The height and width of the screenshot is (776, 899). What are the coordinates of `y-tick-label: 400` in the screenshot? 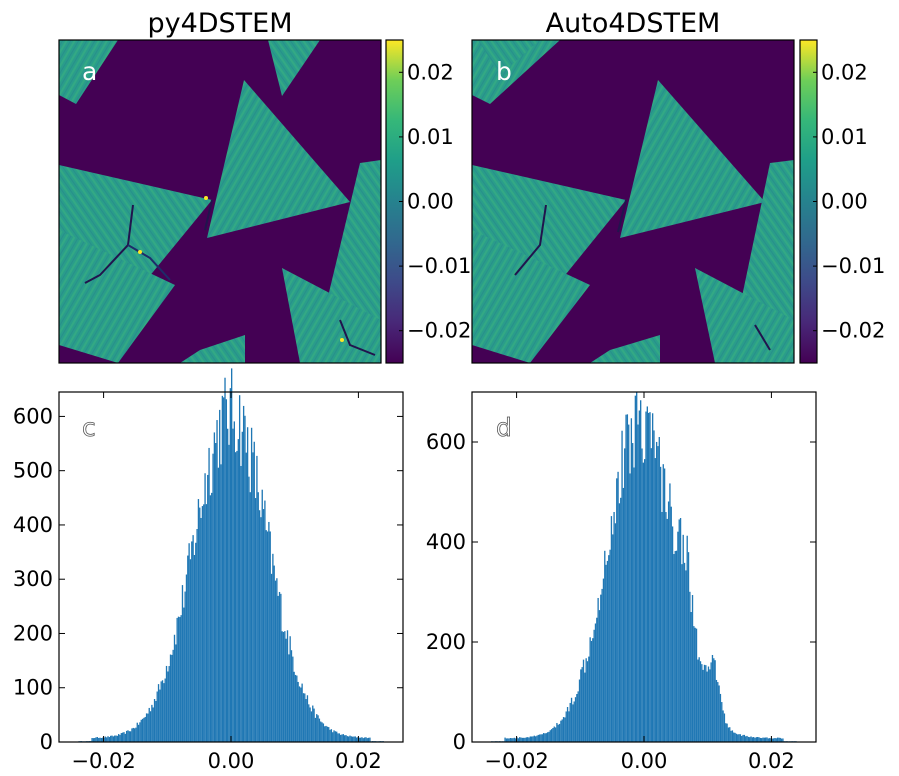 It's located at (446, 542).